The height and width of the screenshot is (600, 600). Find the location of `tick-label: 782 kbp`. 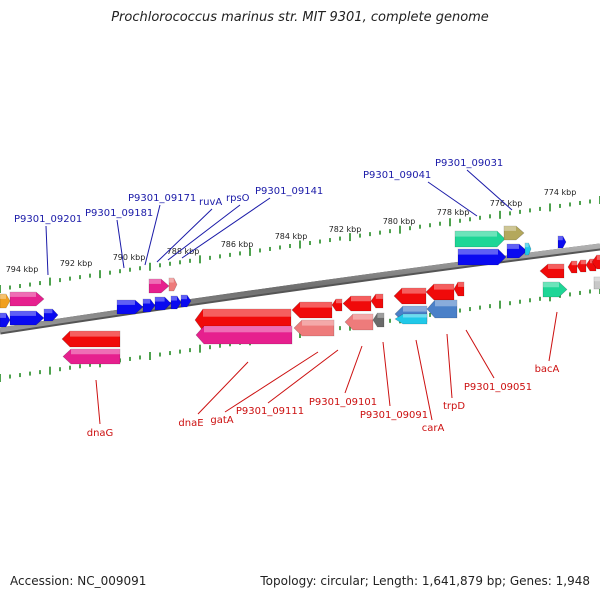

tick-label: 782 kbp is located at coordinates (345, 229).